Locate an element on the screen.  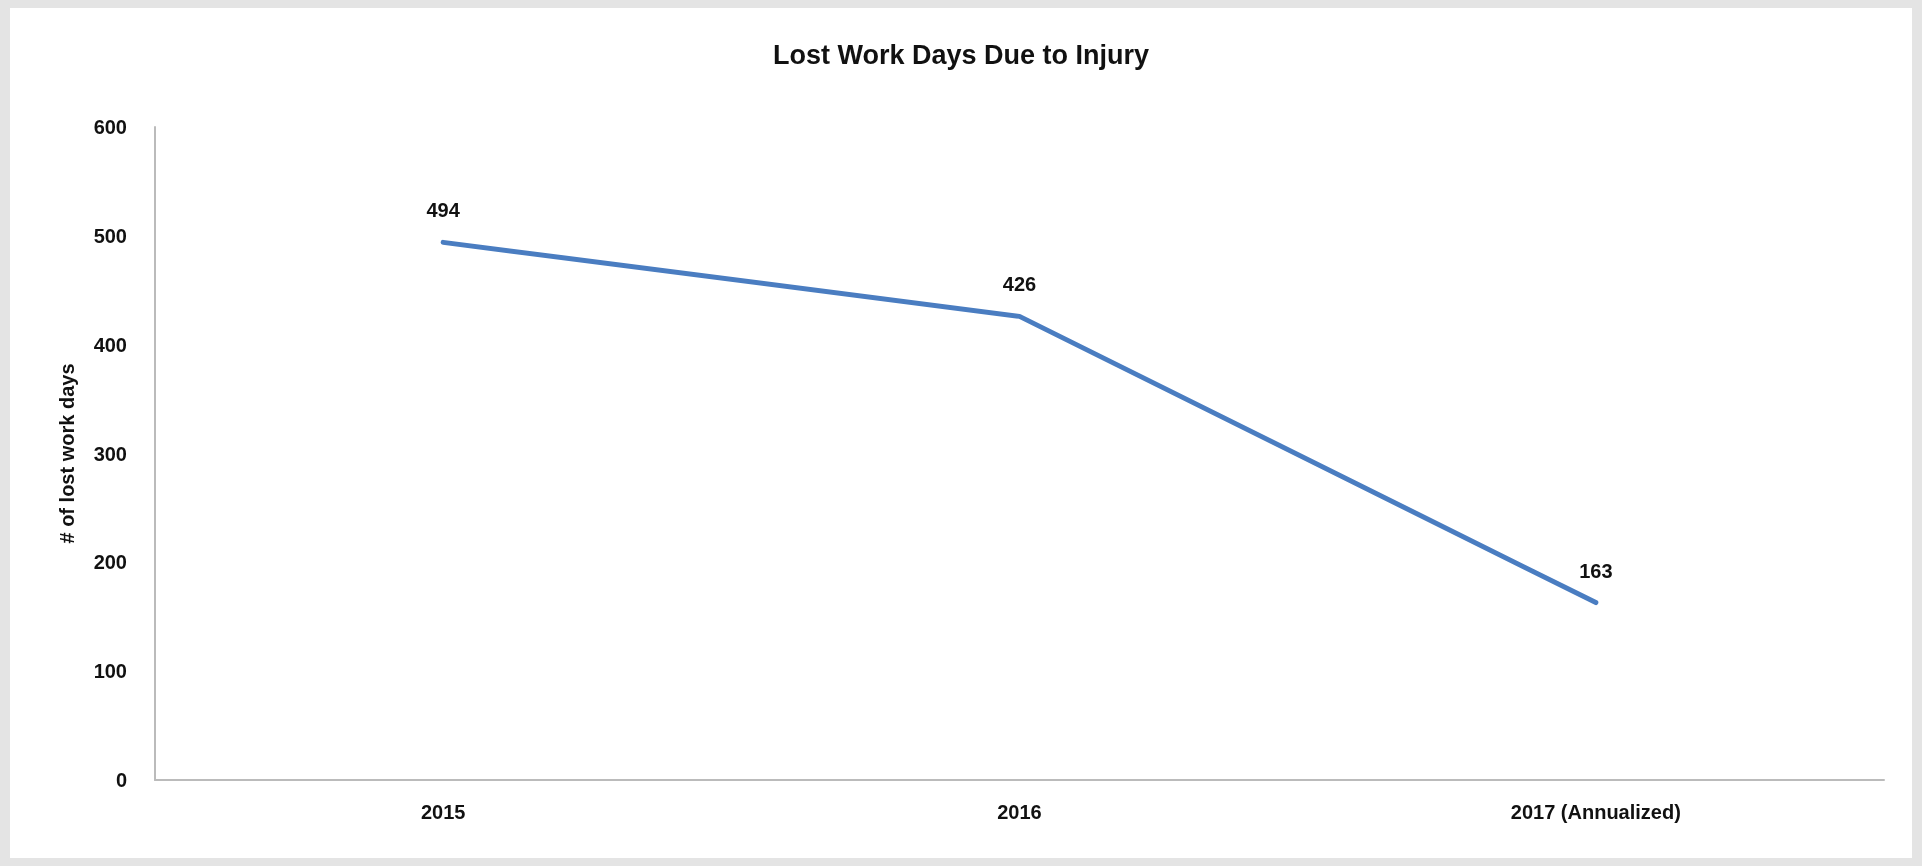
x-tick-label: 2015 is located at coordinates (443, 812).